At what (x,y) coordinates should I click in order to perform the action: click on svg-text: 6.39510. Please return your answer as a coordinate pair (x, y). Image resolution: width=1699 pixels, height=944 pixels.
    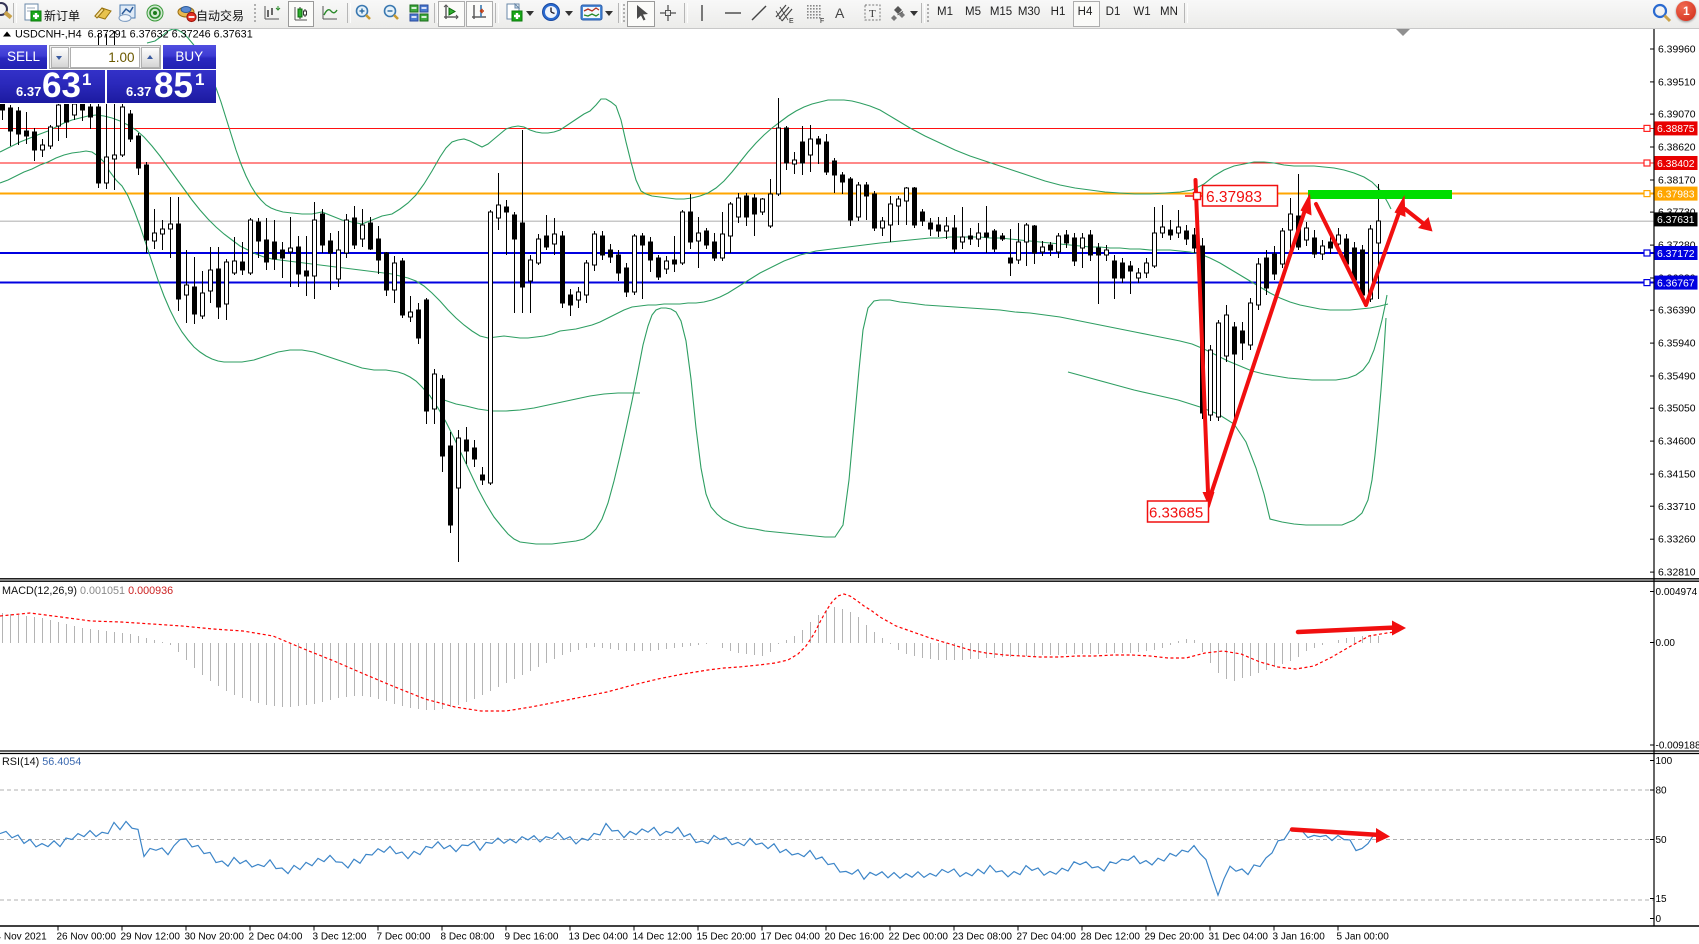
    Looking at the image, I should click on (1677, 82).